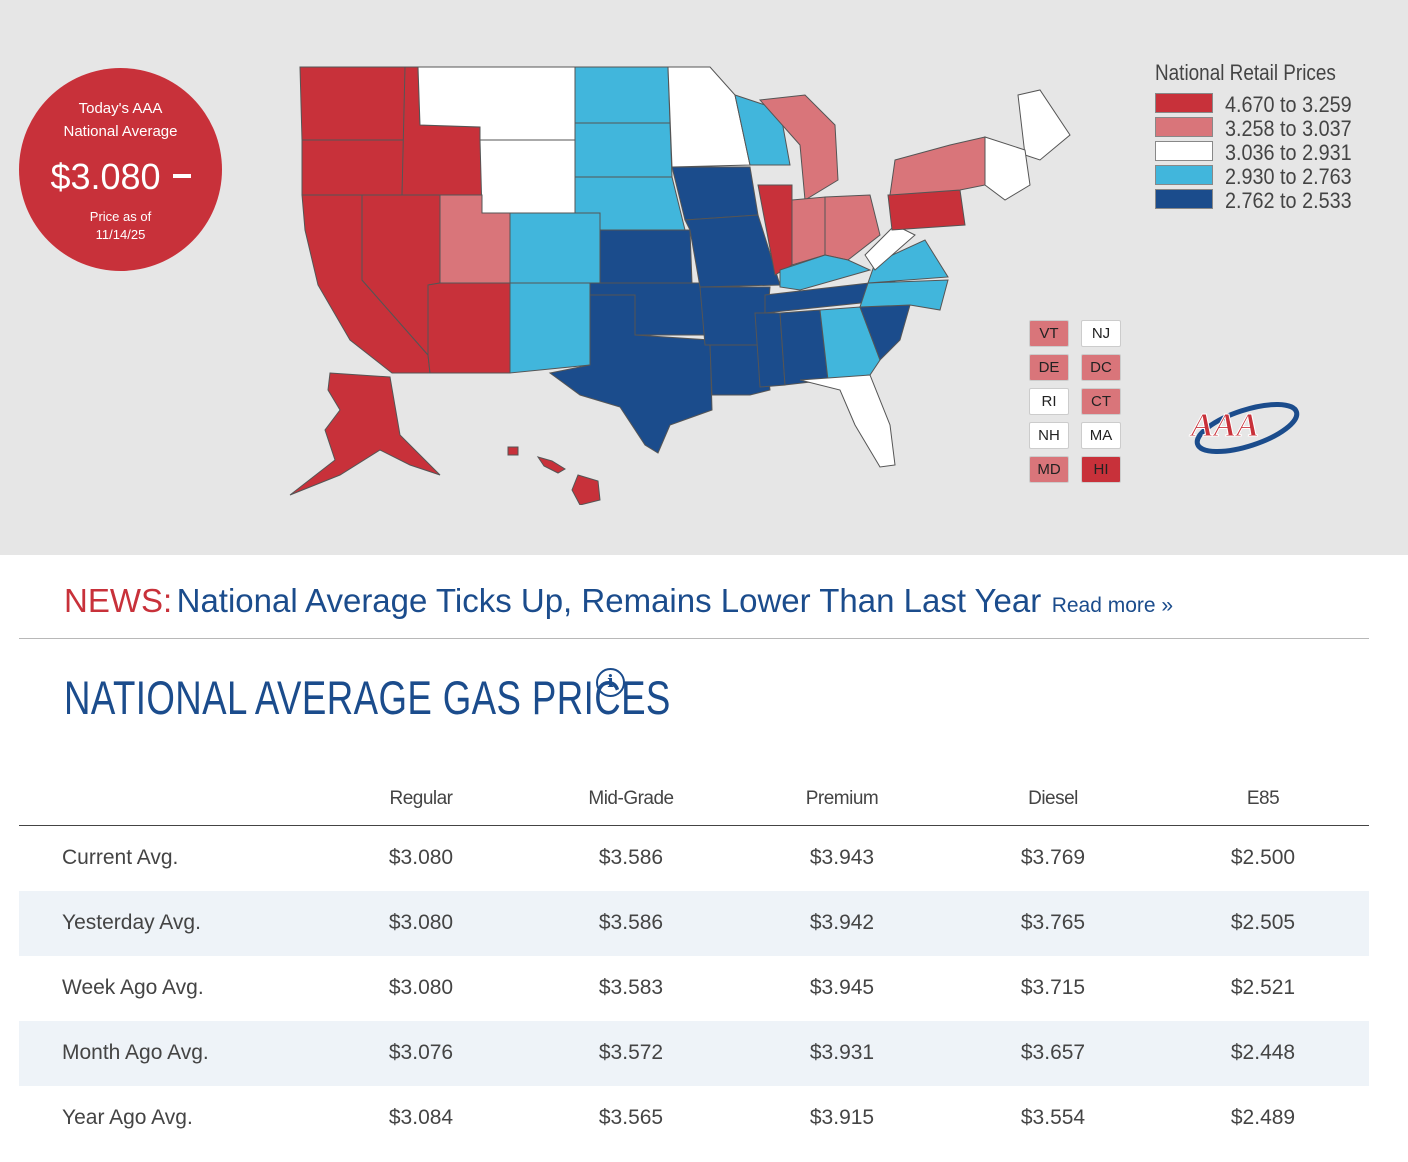 The width and height of the screenshot is (1408, 1162). What do you see at coordinates (847, 421) in the screenshot?
I see `state-fl` at bounding box center [847, 421].